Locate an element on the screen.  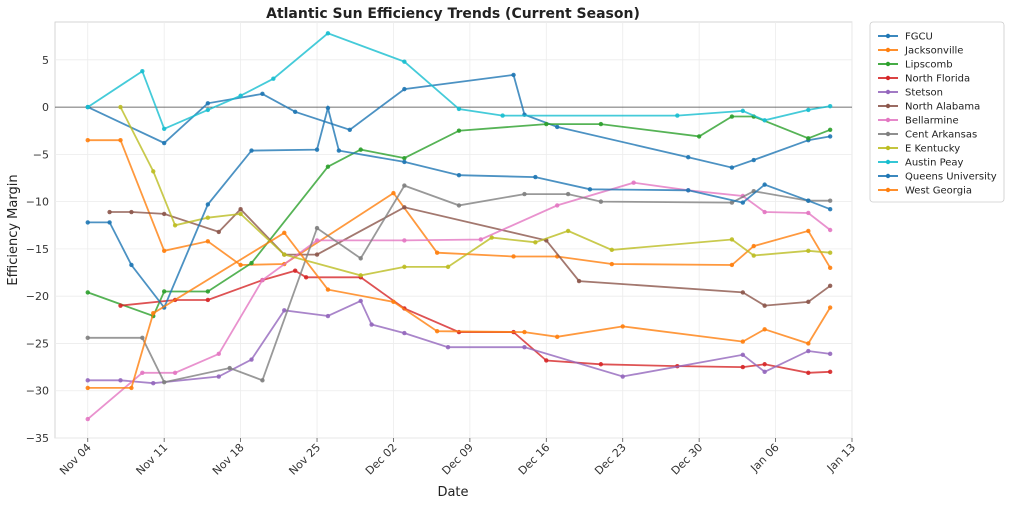
legend-label: West Georgia is located at coordinates (938, 191).